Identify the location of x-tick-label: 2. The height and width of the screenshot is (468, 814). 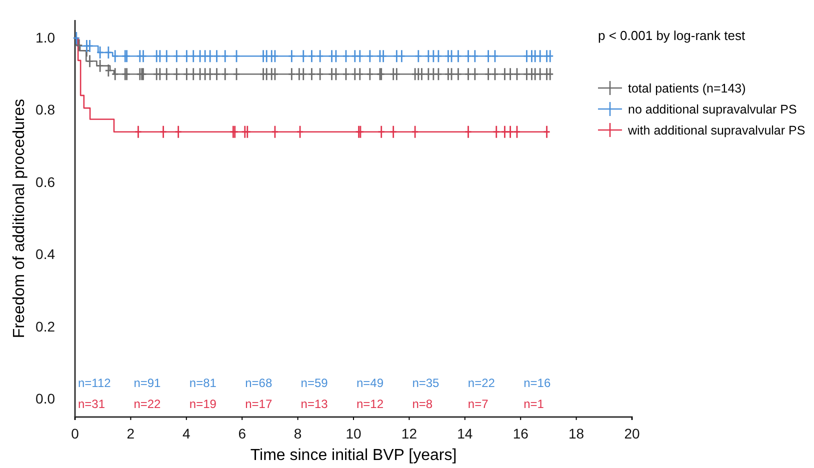
(130, 433).